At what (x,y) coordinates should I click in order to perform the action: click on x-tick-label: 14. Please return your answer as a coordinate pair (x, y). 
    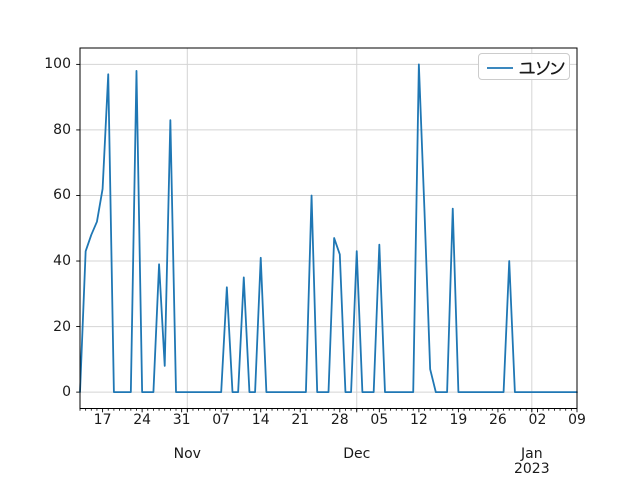
    Looking at the image, I should click on (260, 420).